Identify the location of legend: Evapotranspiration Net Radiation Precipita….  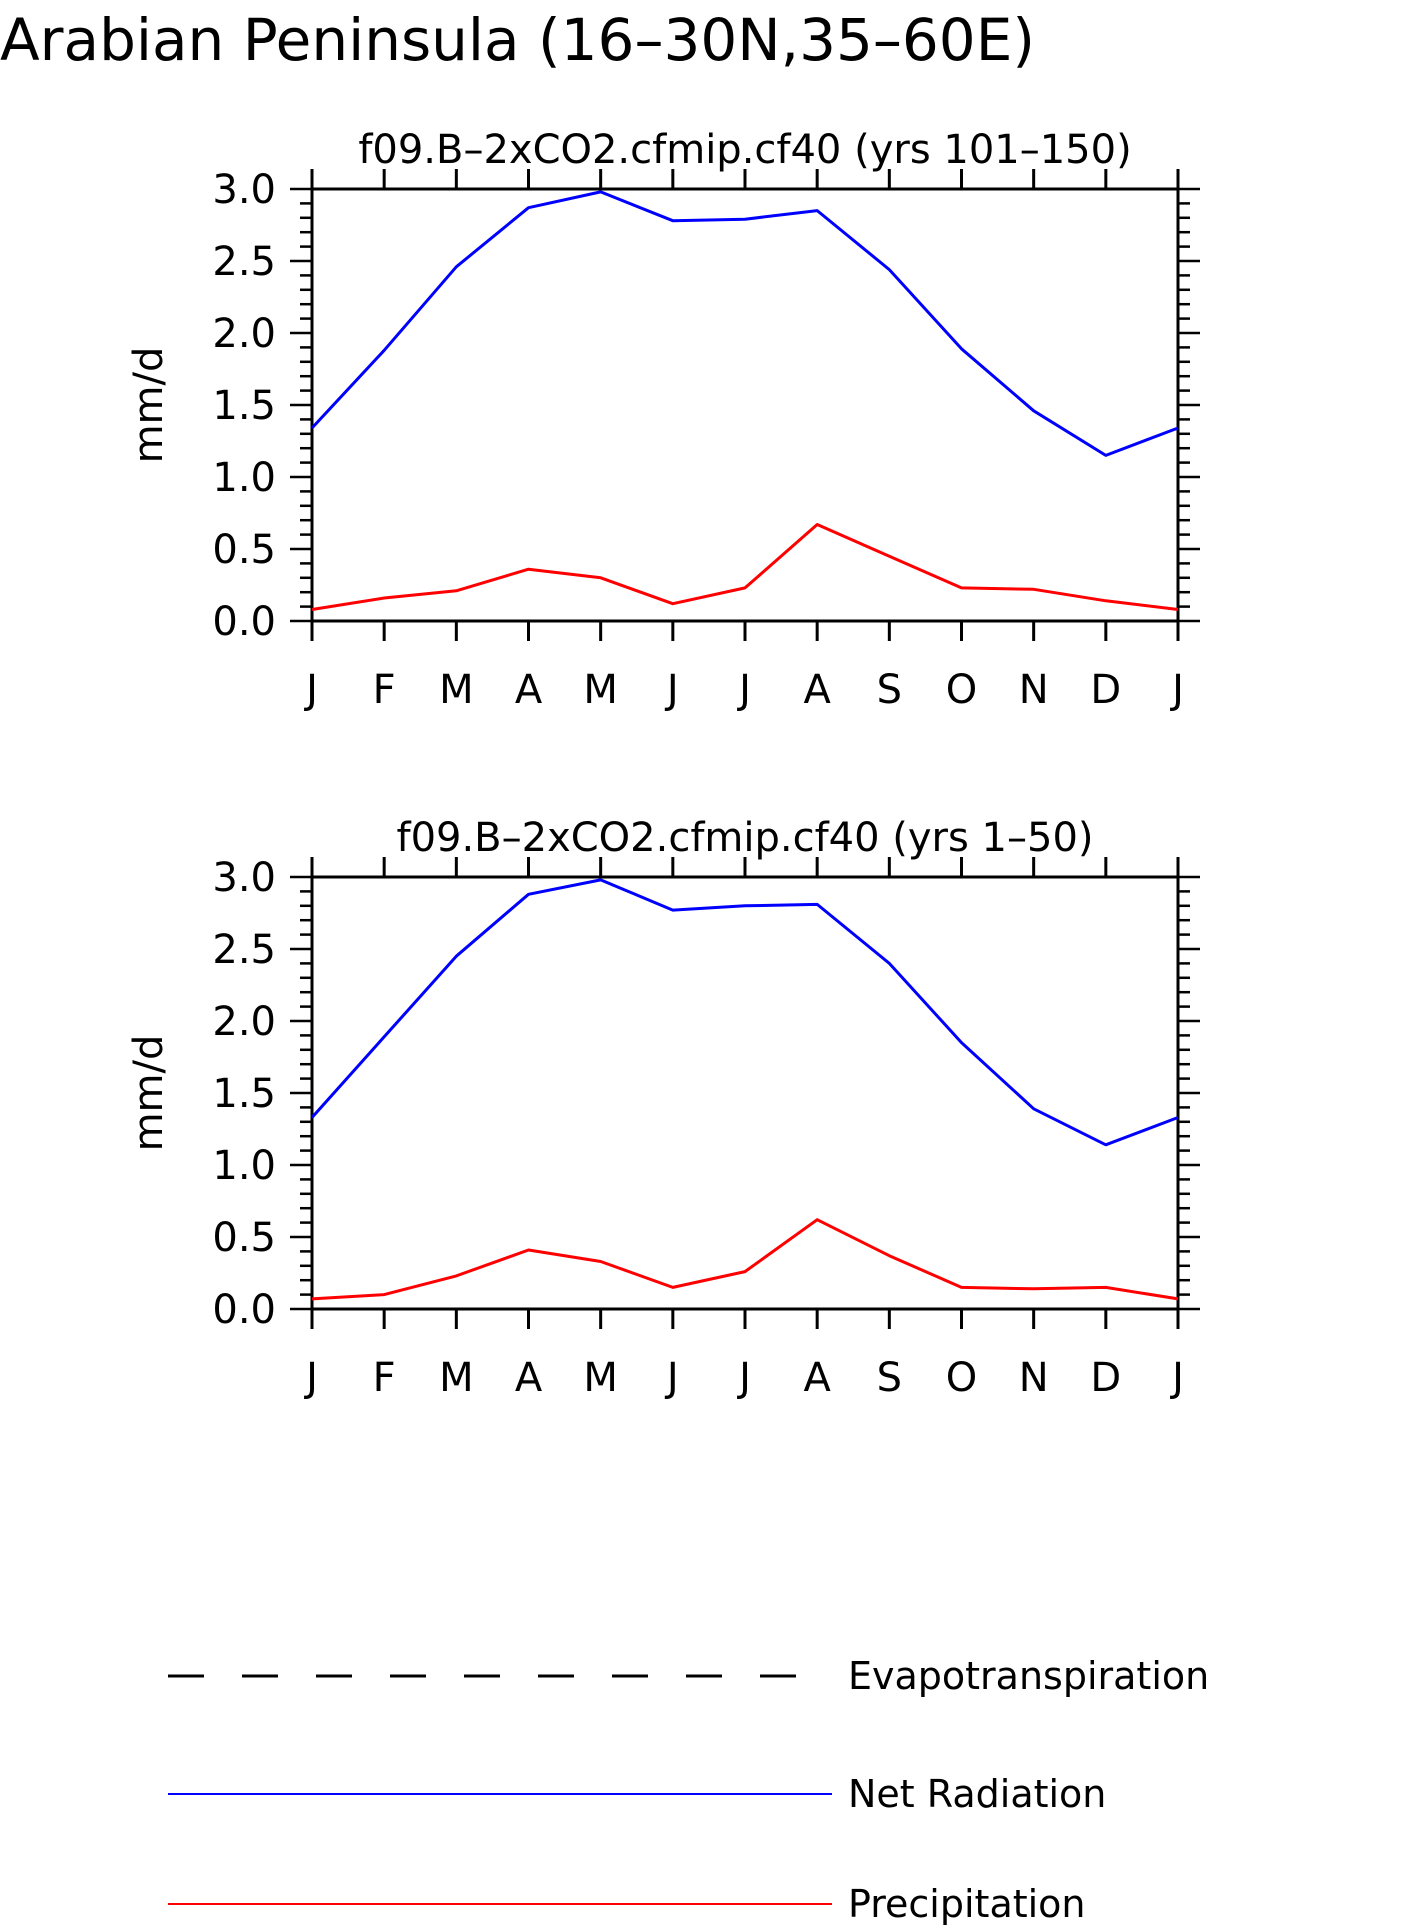
(688, 1790).